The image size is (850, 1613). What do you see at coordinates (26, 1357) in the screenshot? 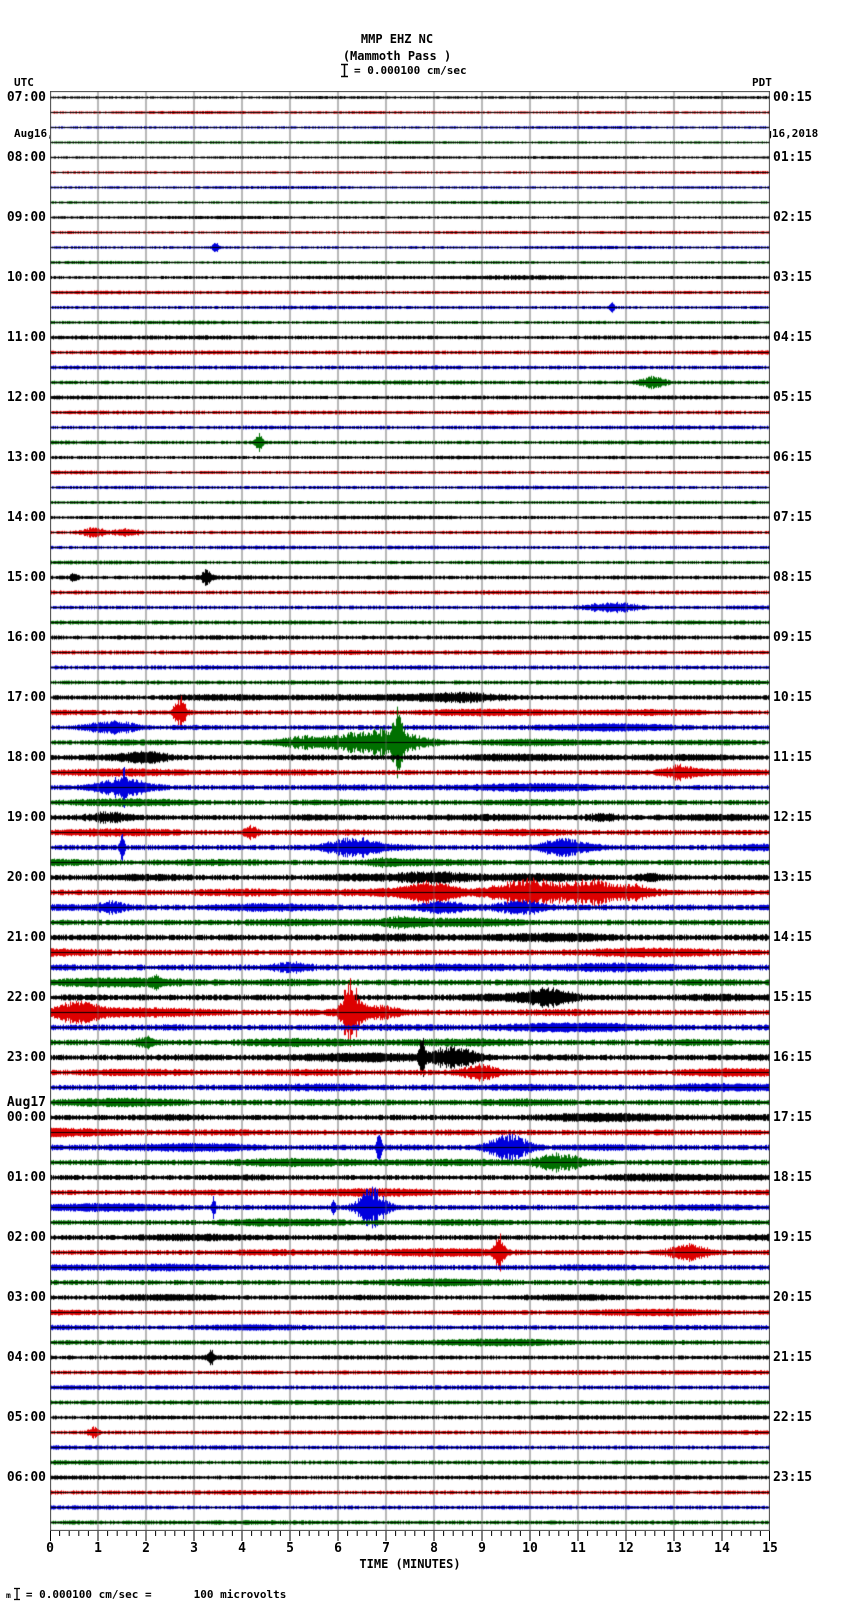
I see `utc-label: 04:00` at bounding box center [26, 1357].